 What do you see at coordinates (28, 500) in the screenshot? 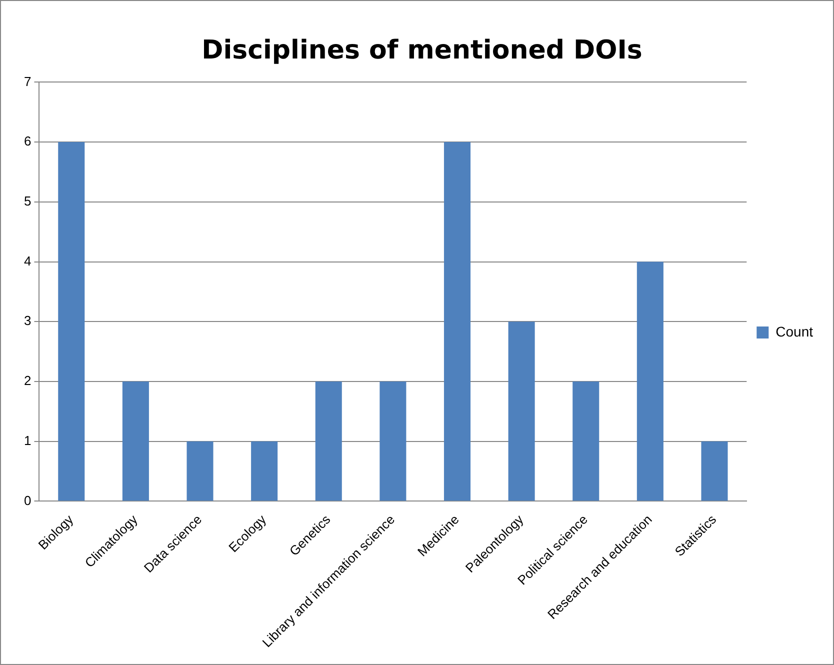
I see `y-tick-label: 0` at bounding box center [28, 500].